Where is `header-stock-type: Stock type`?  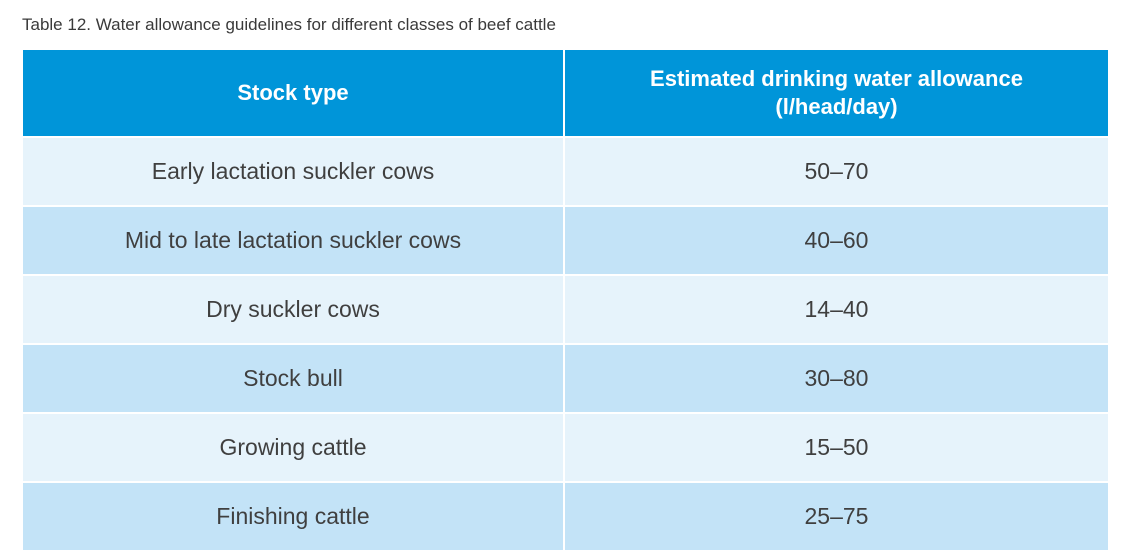
header-stock-type: Stock type is located at coordinates (294, 93).